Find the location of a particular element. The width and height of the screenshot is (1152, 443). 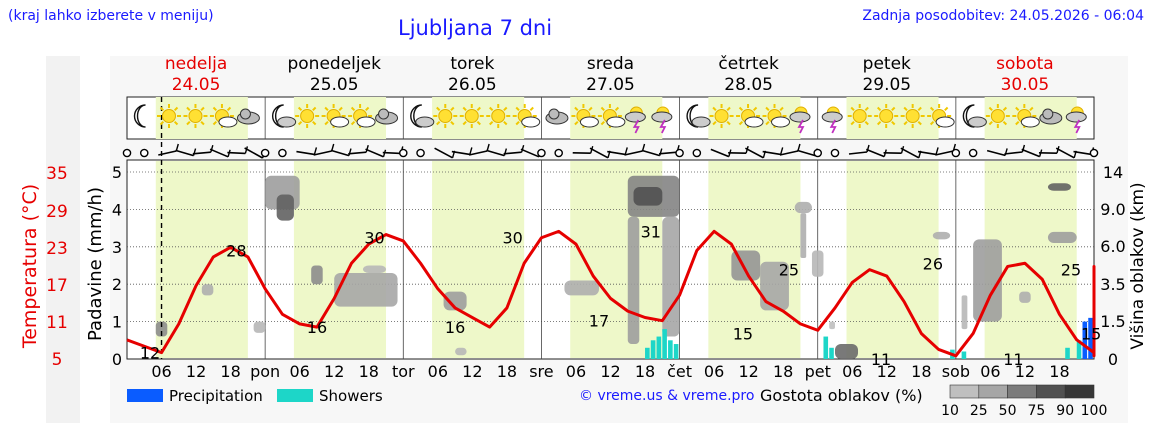

page-title: Ljubljana 7 dni is located at coordinates (475, 28).